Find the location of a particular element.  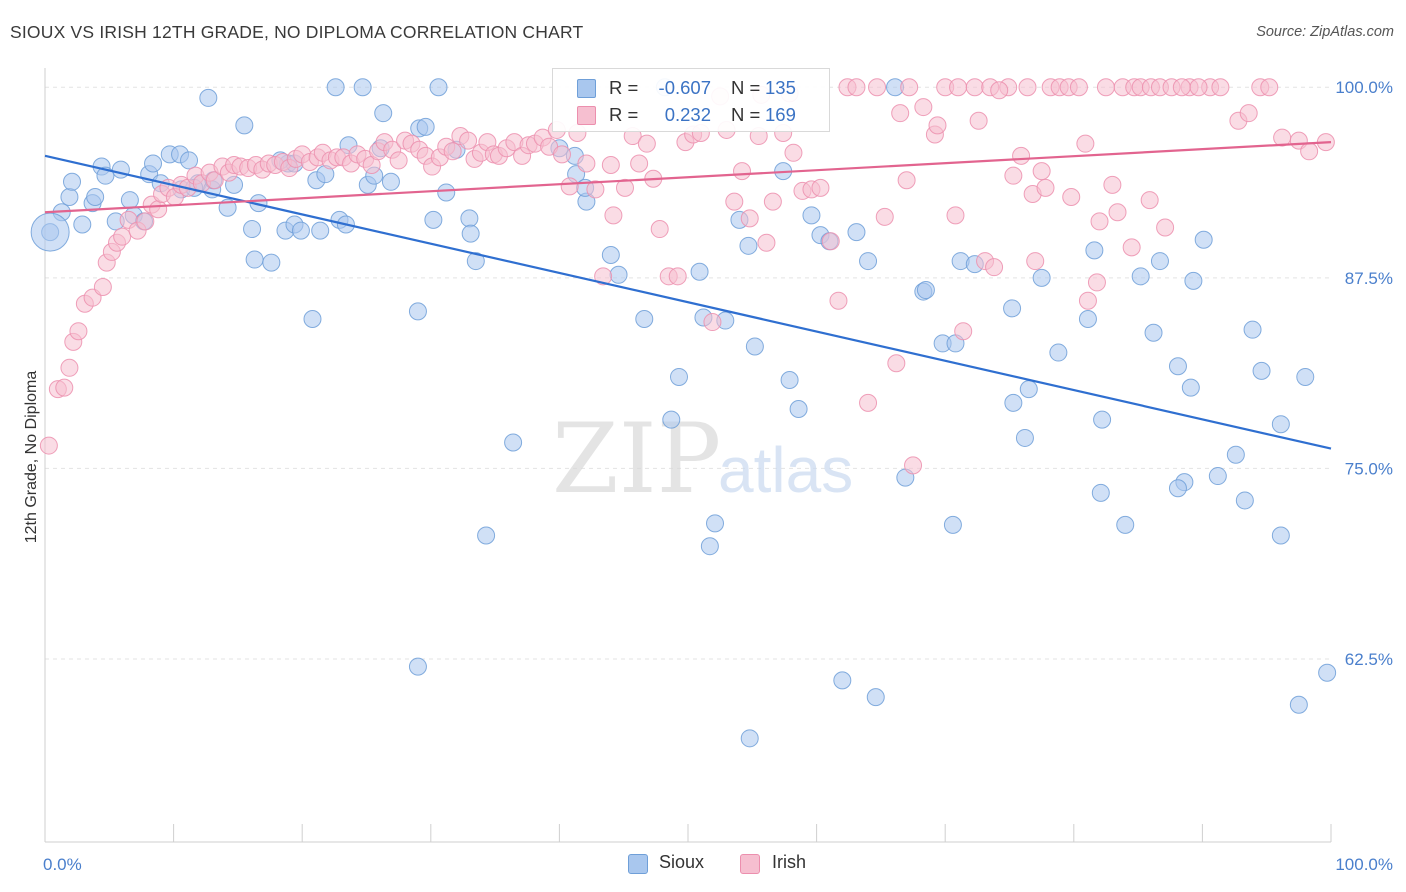

r-value: 0.232 is located at coordinates (687, 114).